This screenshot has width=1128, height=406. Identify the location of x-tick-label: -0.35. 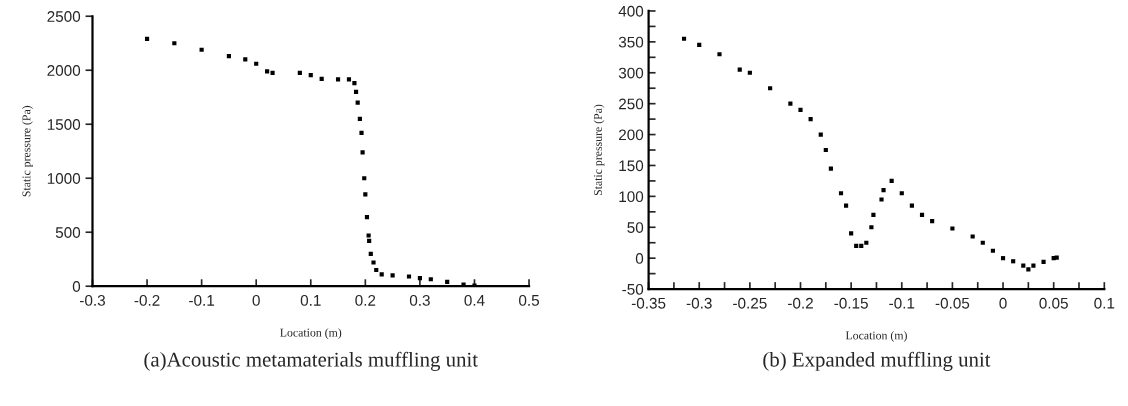
(648, 303).